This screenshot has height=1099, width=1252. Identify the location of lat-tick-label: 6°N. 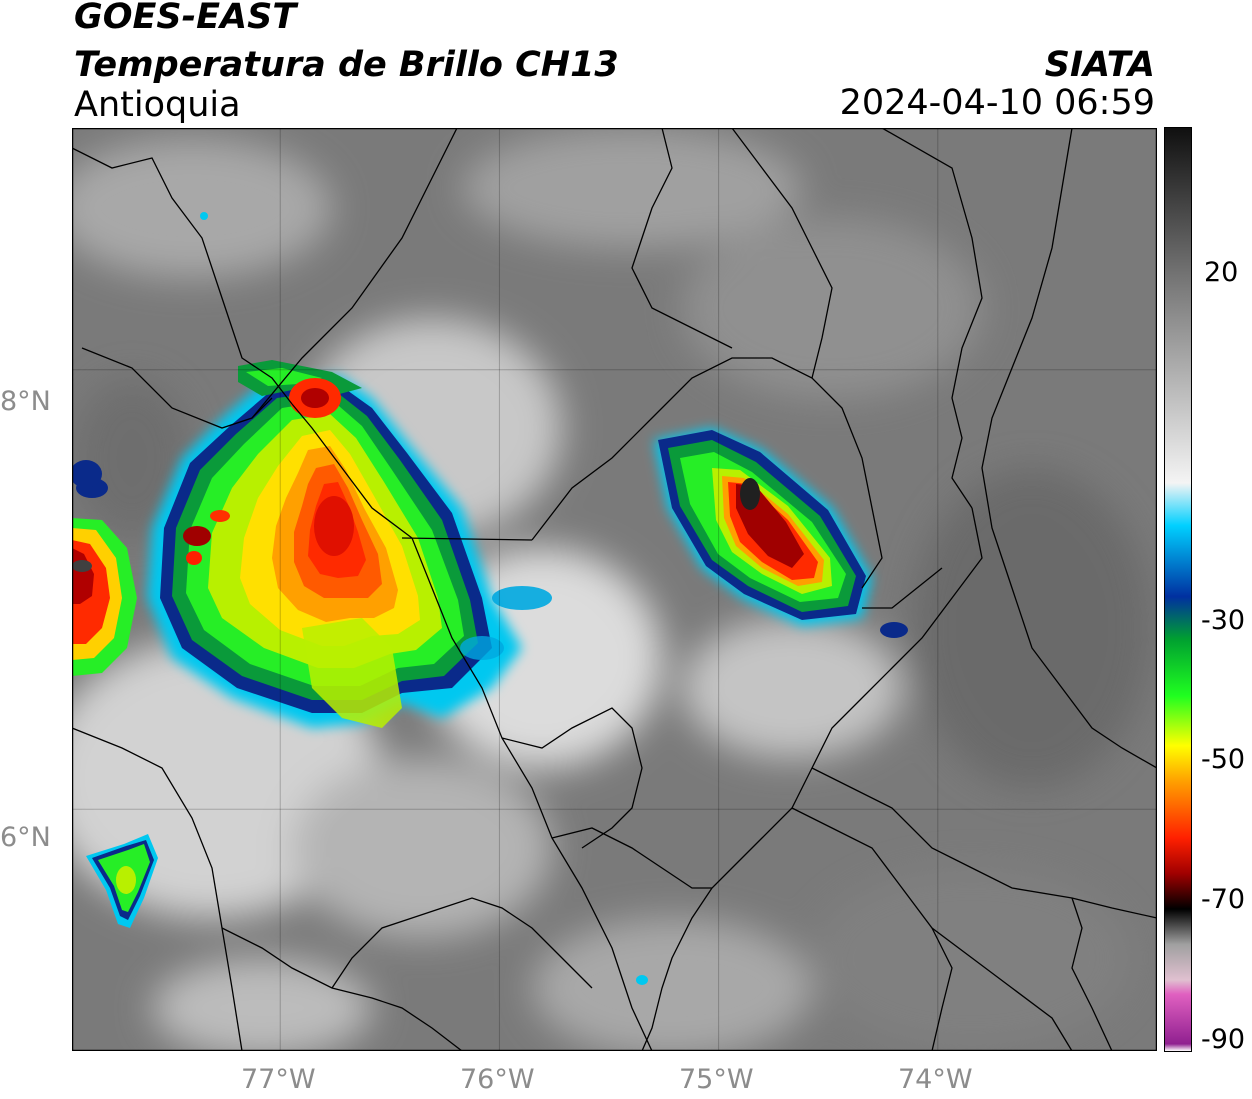
(25, 837).